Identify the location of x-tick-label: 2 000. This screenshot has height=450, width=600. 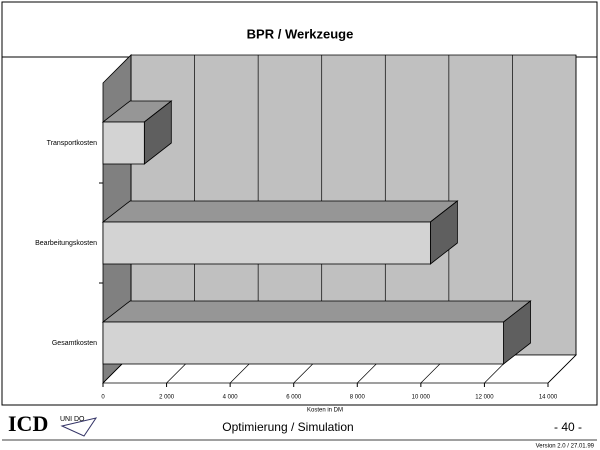
(167, 398).